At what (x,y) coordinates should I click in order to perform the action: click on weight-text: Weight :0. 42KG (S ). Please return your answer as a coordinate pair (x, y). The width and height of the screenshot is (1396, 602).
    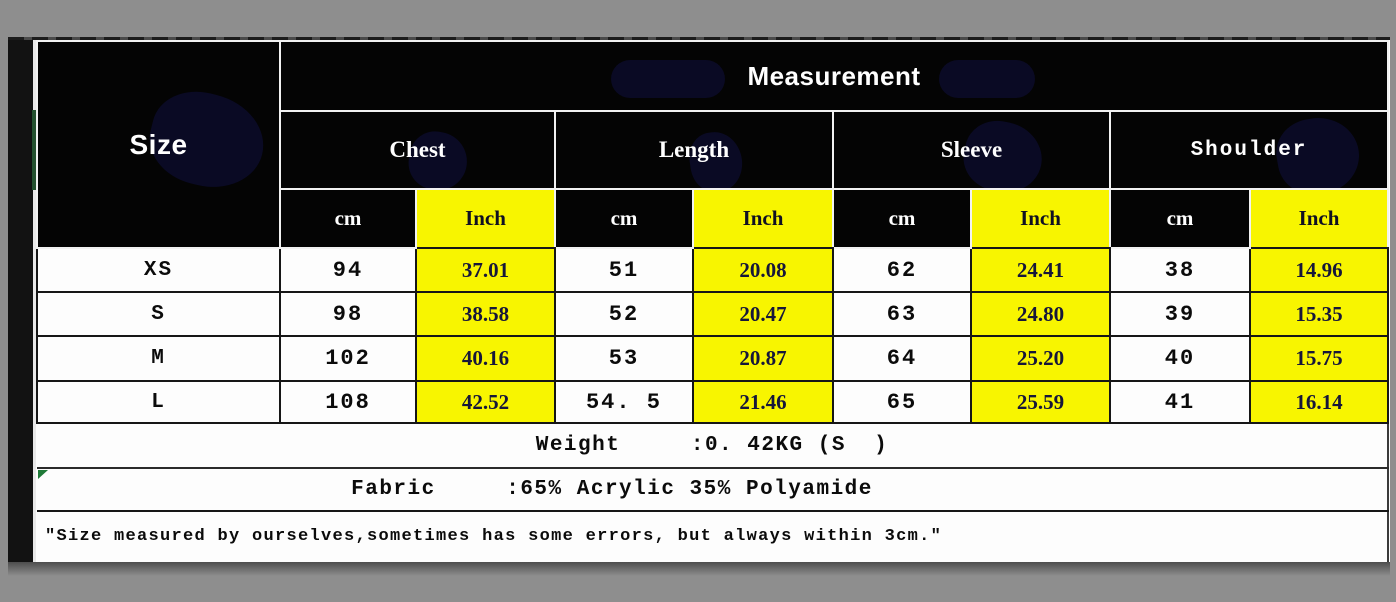
    Looking at the image, I should click on (712, 445).